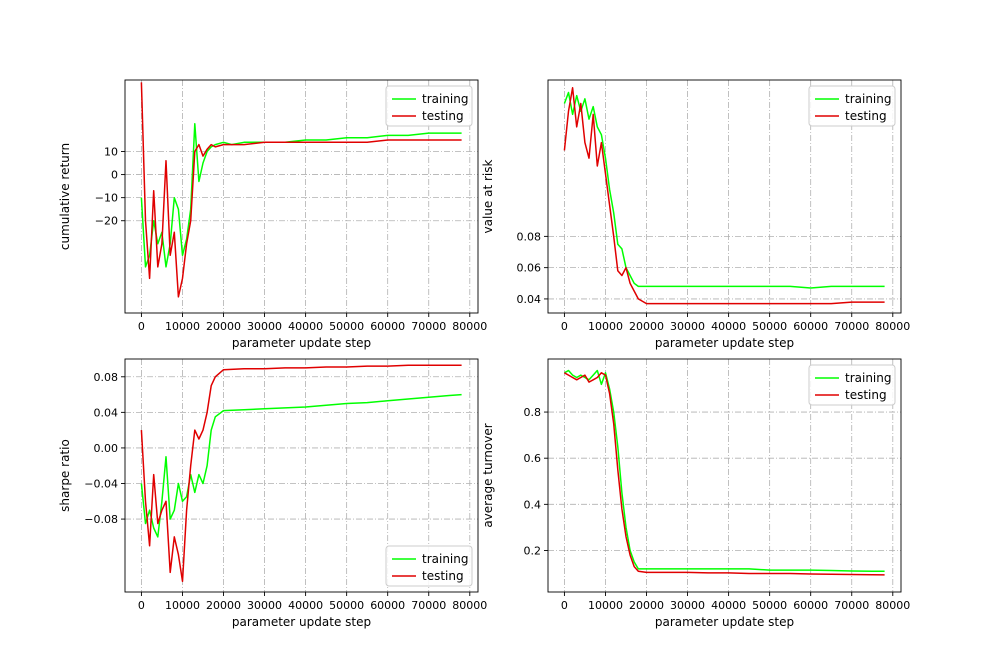 The image size is (1000, 667). Describe the element at coordinates (106, 221) in the screenshot. I see `y-tick-label: −20` at that location.